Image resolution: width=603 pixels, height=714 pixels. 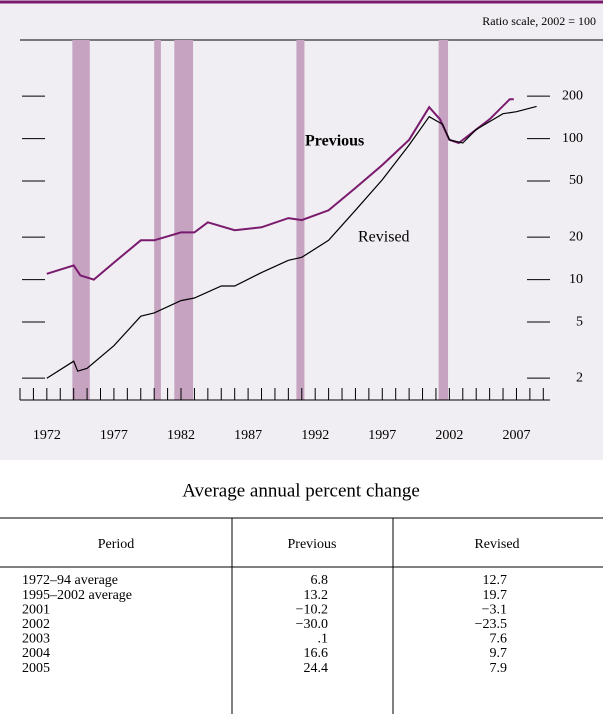 I want to click on previous-cell: 13.2, so click(x=316, y=595).